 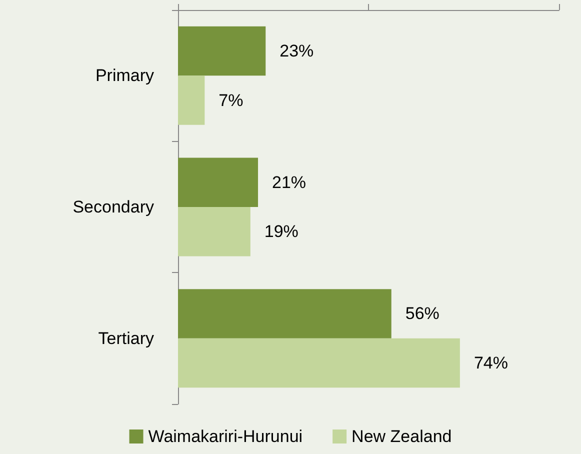 What do you see at coordinates (124, 76) in the screenshot?
I see `y-tick-label: Primary` at bounding box center [124, 76].